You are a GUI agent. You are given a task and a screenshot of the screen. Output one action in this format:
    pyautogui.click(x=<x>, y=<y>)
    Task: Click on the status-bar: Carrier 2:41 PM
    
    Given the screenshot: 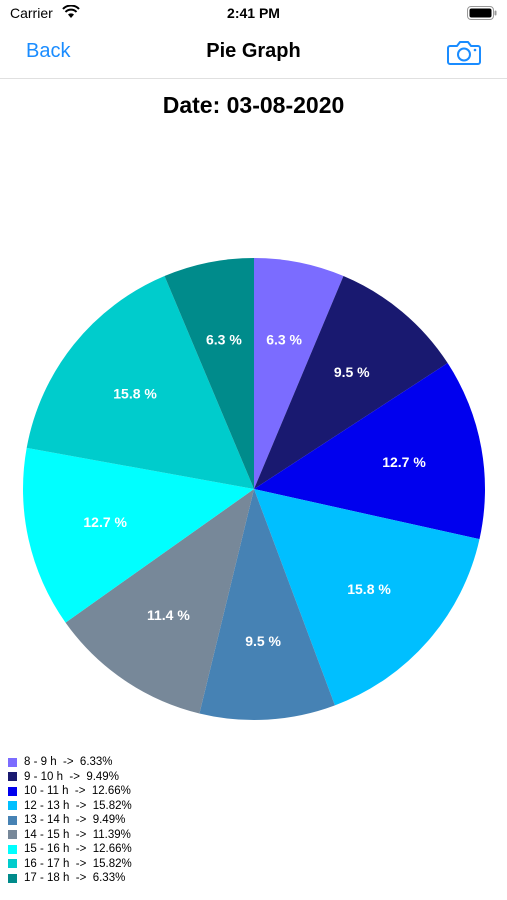 What is the action you would take?
    pyautogui.click(x=253, y=14)
    